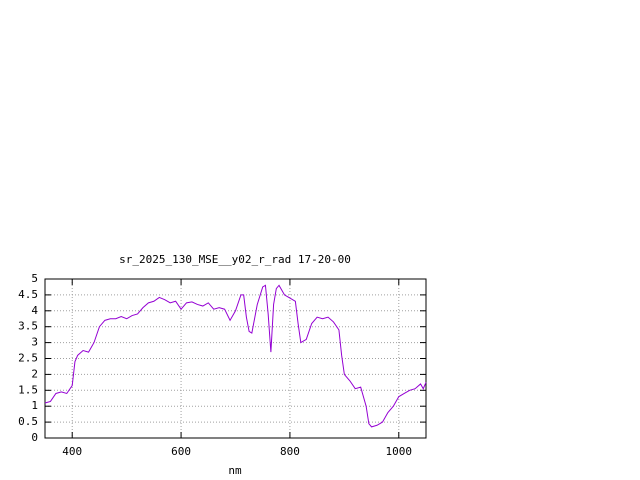  What do you see at coordinates (28, 326) in the screenshot?
I see `y-tick-label: 3.5` at bounding box center [28, 326].